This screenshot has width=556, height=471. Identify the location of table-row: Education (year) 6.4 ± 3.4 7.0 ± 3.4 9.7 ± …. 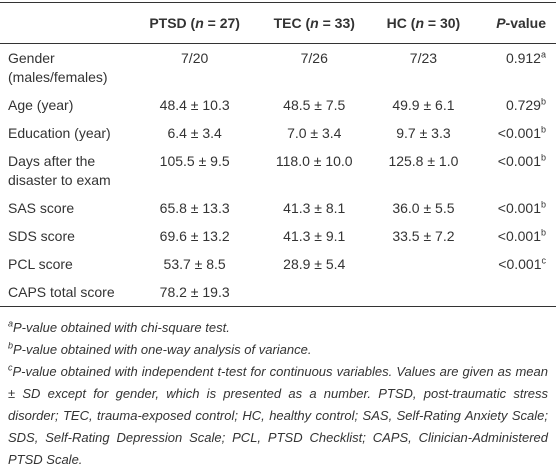
(278, 133).